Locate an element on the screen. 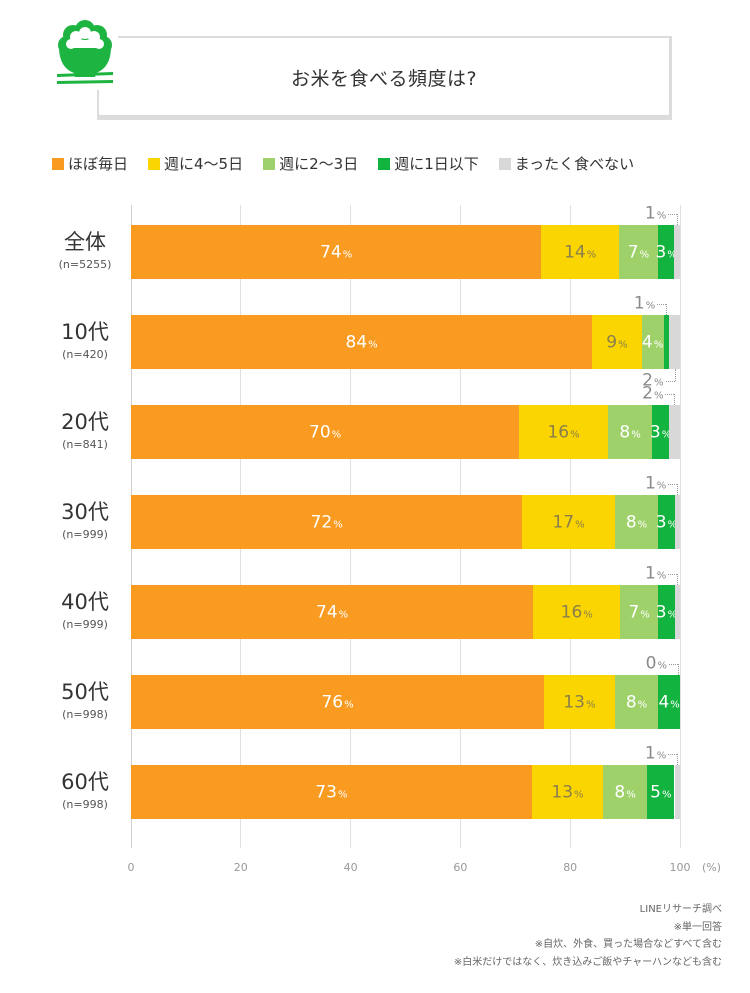  value-number: 73 is located at coordinates (326, 792).